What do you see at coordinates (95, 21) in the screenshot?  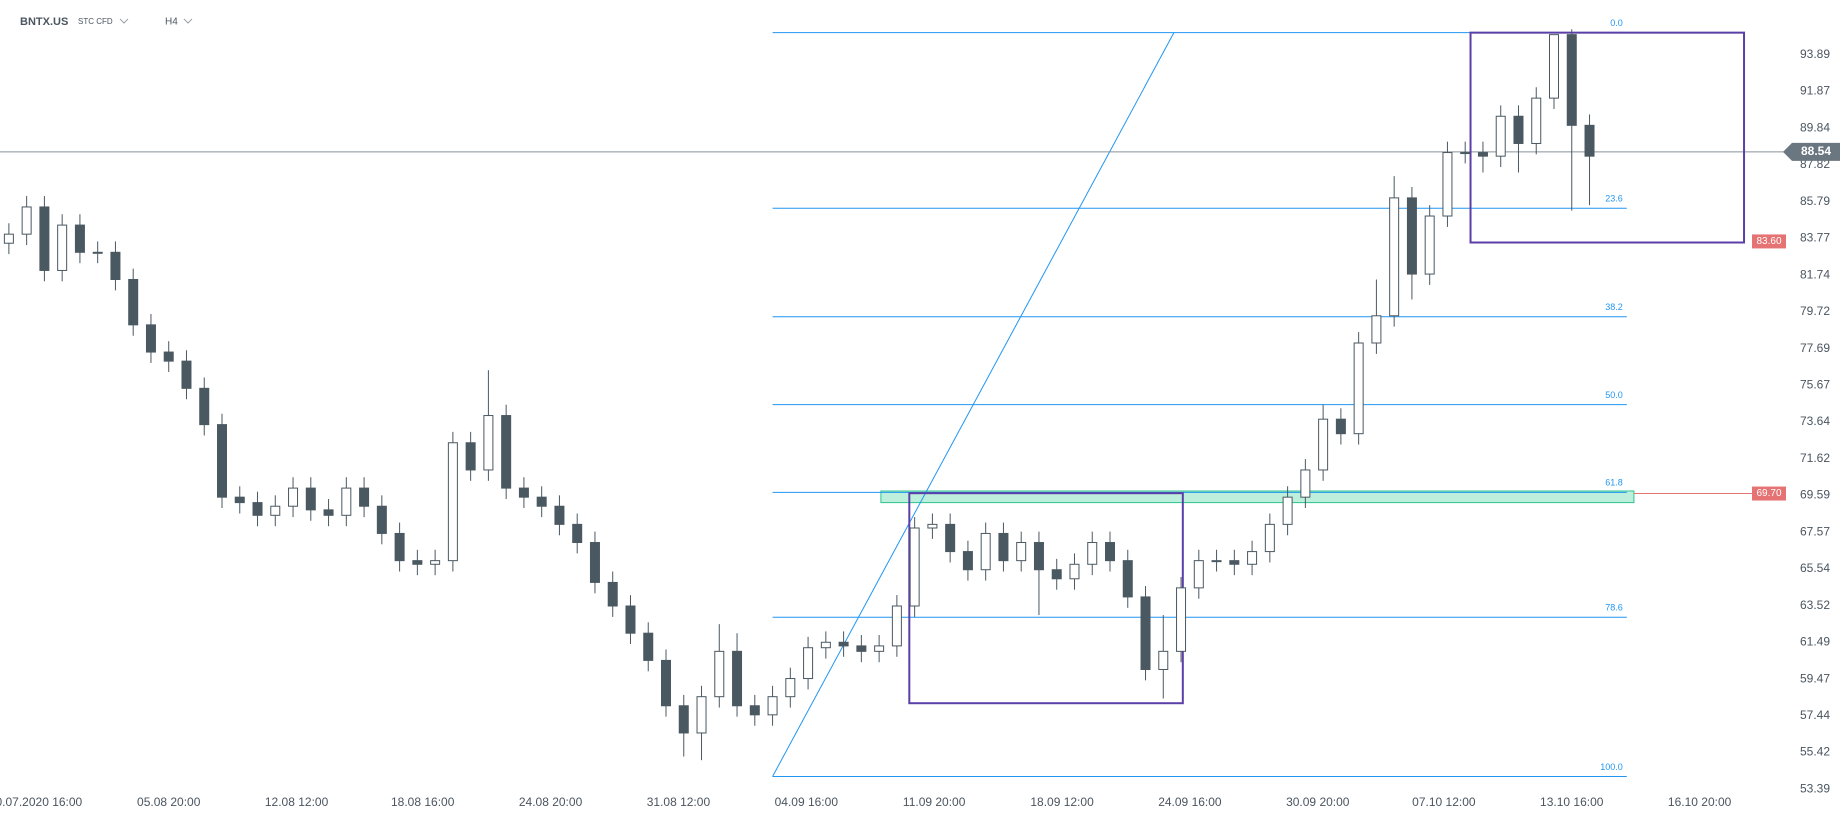 I see `instrument: STC CFD` at bounding box center [95, 21].